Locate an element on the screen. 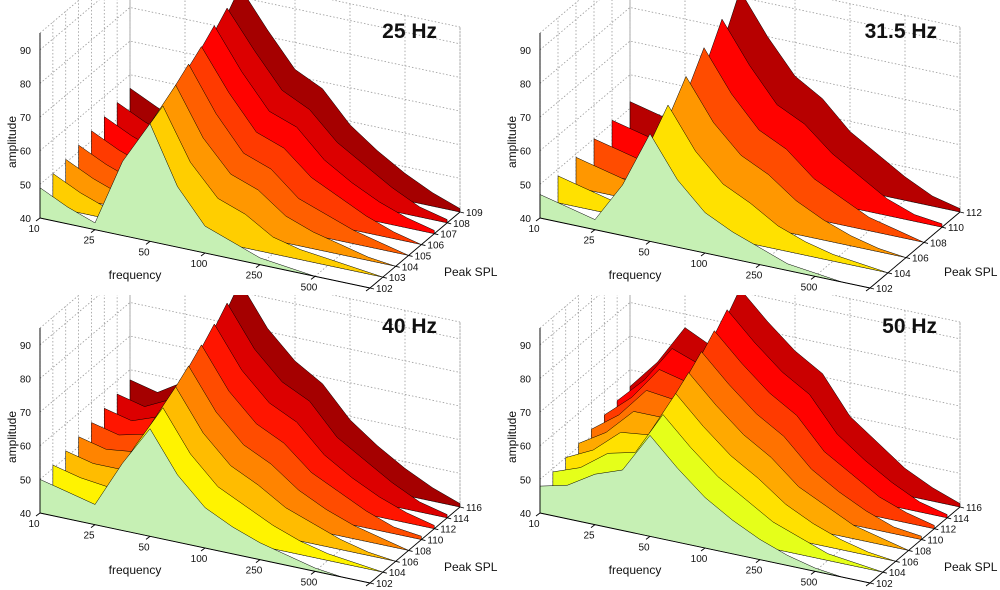 Image resolution: width=1000 pixels, height=590 pixels. peak-spl-tick-label: 114 is located at coordinates (461, 519).